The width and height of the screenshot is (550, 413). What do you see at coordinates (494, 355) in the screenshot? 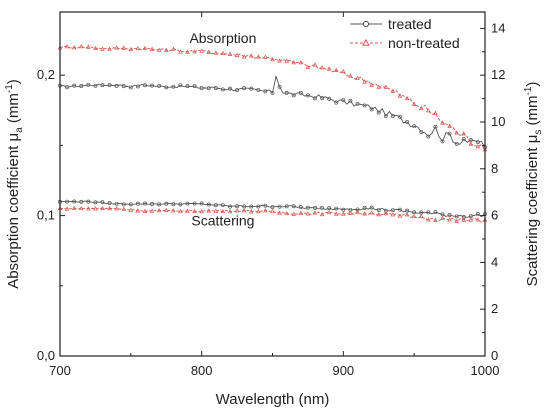
I see `y-right-tick-label: 0` at bounding box center [494, 355].